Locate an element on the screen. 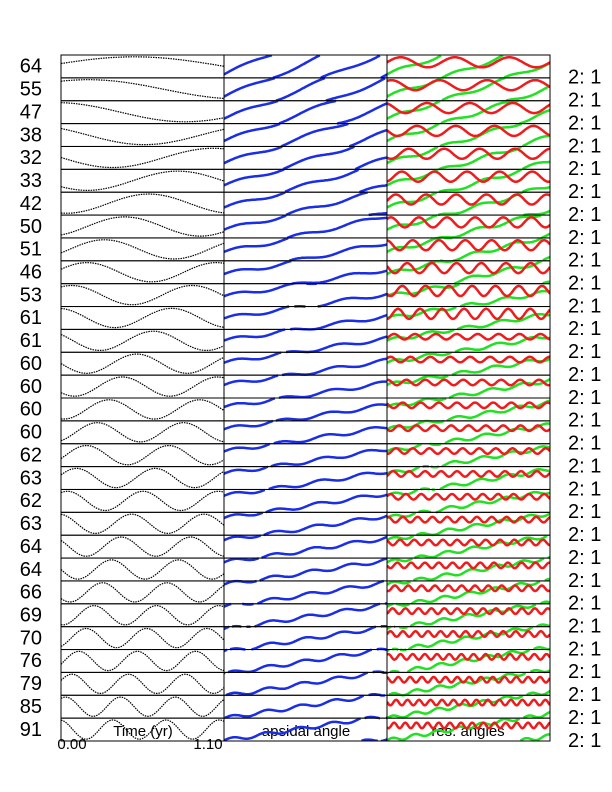 Image resolution: width=612 pixels, height=792 pixels. row-label: 61 is located at coordinates (31, 318).